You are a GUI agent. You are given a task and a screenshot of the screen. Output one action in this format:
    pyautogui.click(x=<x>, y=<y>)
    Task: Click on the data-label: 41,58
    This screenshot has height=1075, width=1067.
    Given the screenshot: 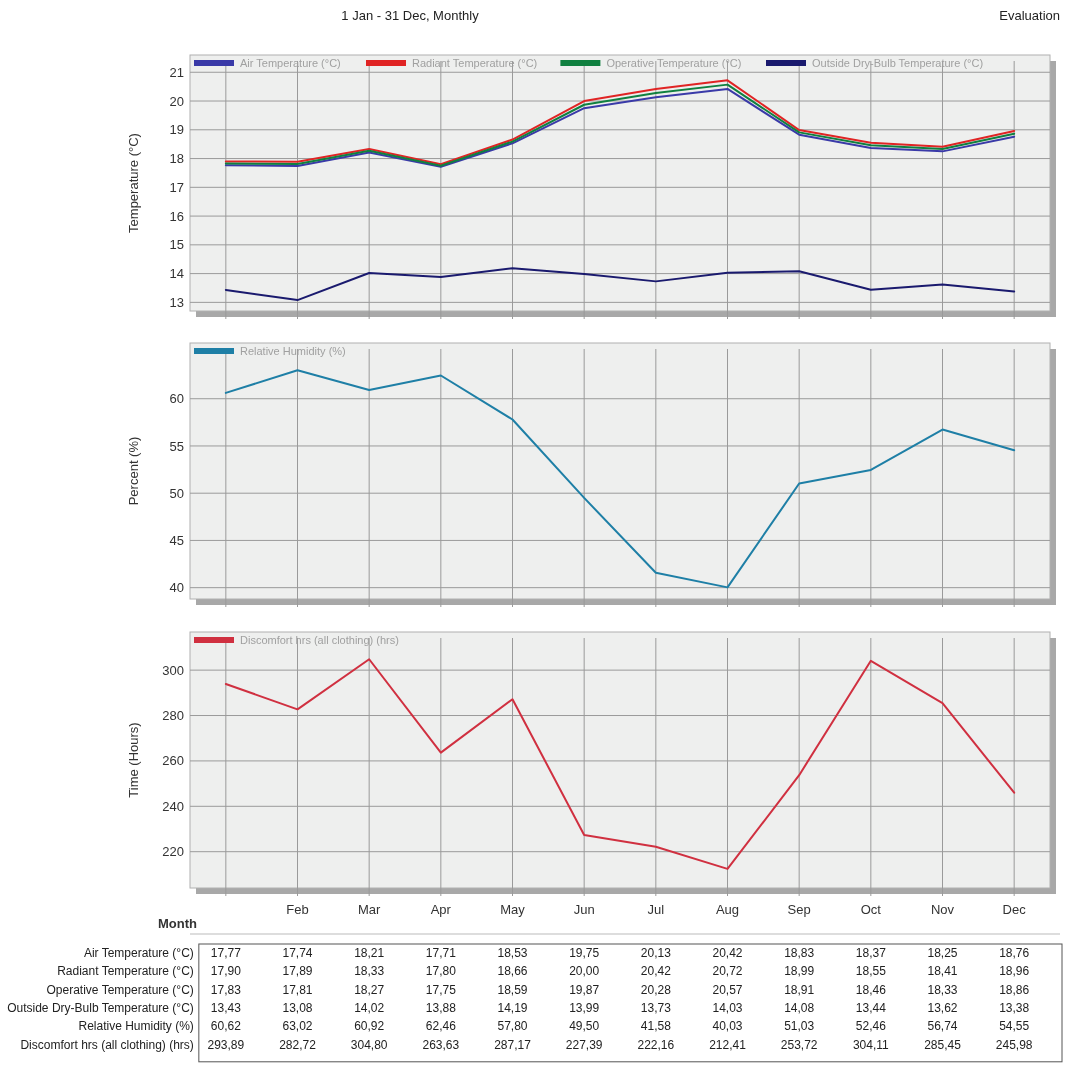 What is the action you would take?
    pyautogui.click(x=656, y=1026)
    